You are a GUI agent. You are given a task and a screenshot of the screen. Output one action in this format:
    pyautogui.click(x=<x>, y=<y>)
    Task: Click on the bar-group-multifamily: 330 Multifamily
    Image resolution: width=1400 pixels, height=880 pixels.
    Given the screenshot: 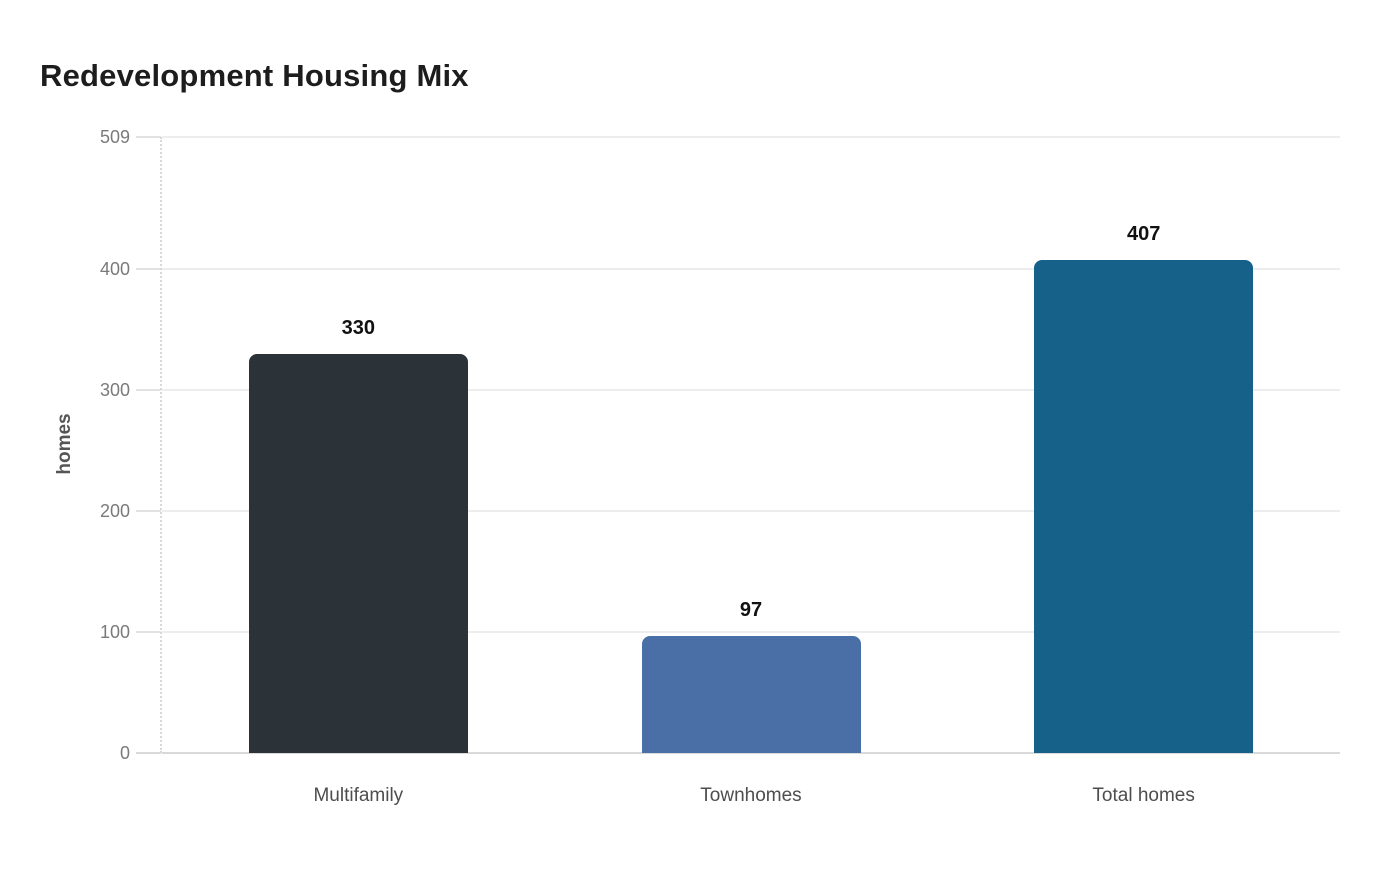 What is the action you would take?
    pyautogui.click(x=358, y=471)
    